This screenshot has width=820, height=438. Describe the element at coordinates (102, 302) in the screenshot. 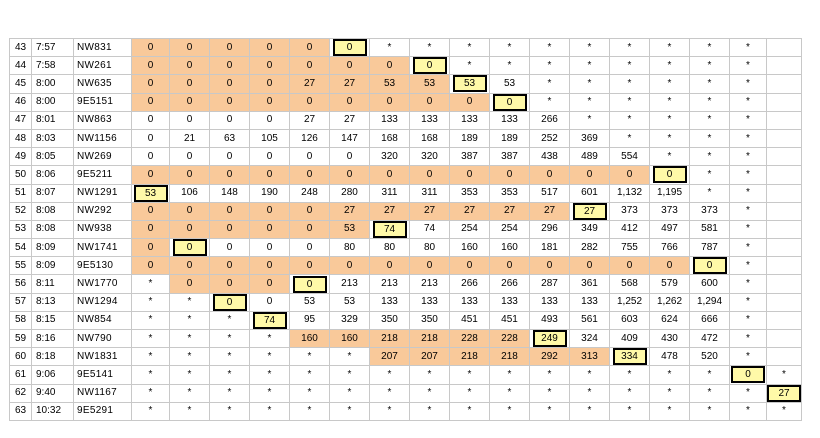

I see `flight-cell: NW1294` at that location.